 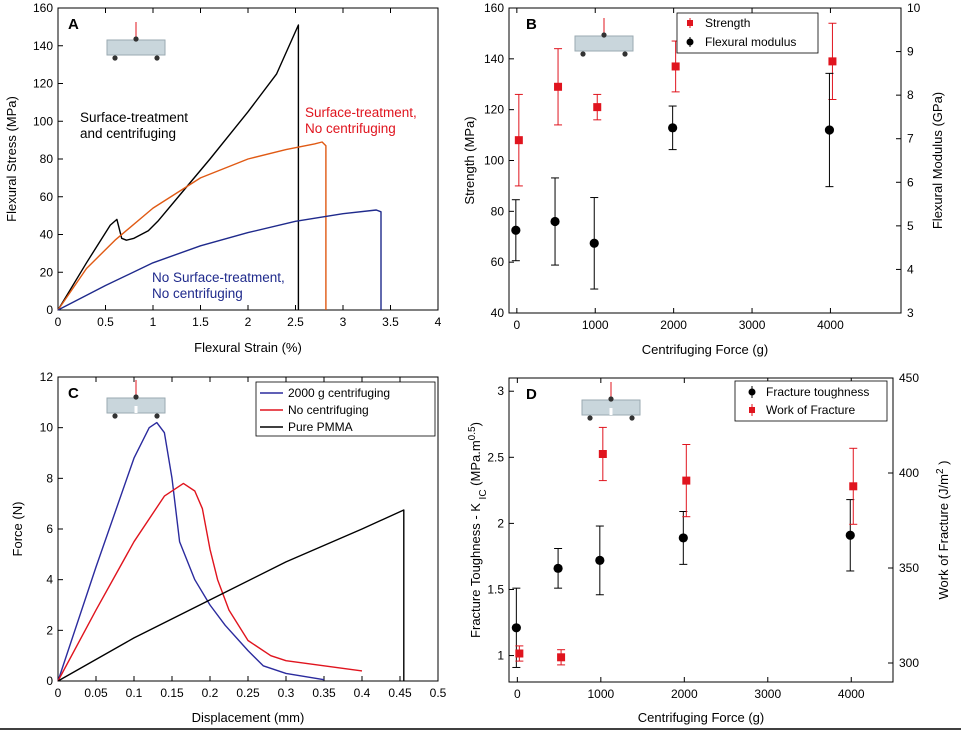 What do you see at coordinates (495, 457) in the screenshot?
I see `panel-D-y-tick-label: 2.5` at bounding box center [495, 457].